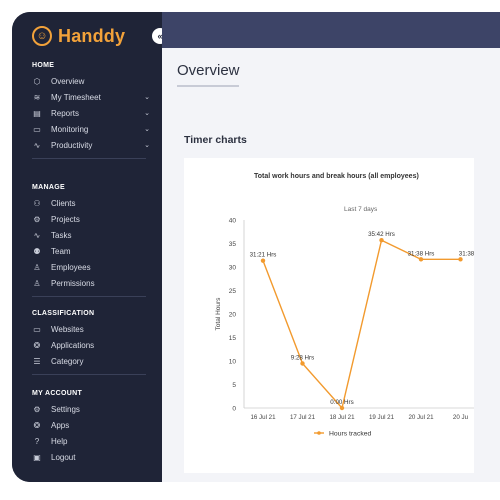 The width and height of the screenshot is (500, 500). Describe the element at coordinates (37, 235) in the screenshot. I see `pulse-icon: ∿` at that location.